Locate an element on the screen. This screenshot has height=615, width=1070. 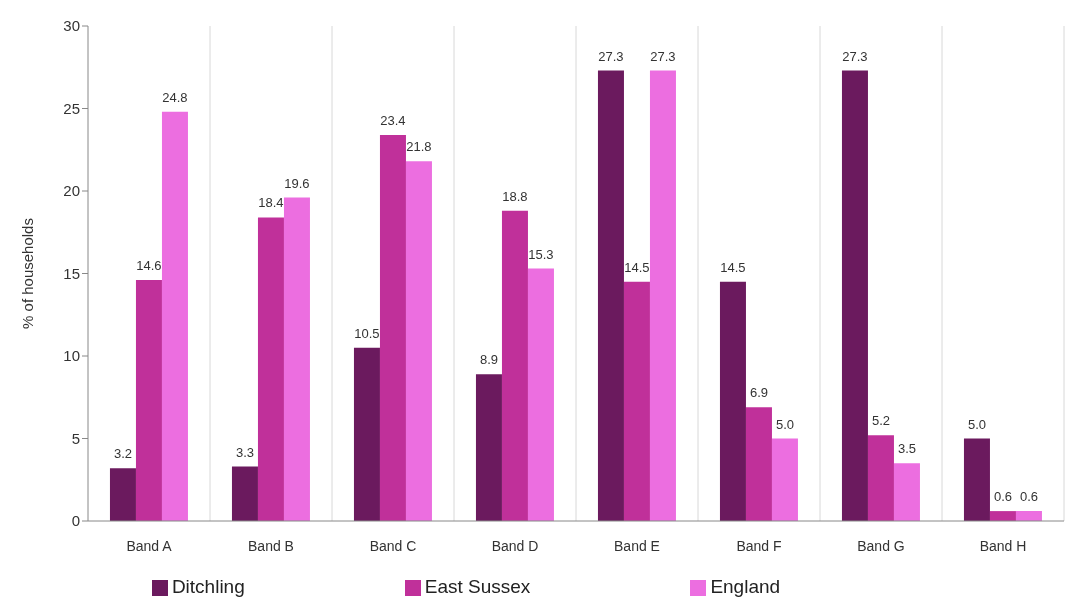
x-tick-label: Band B is located at coordinates (271, 545).